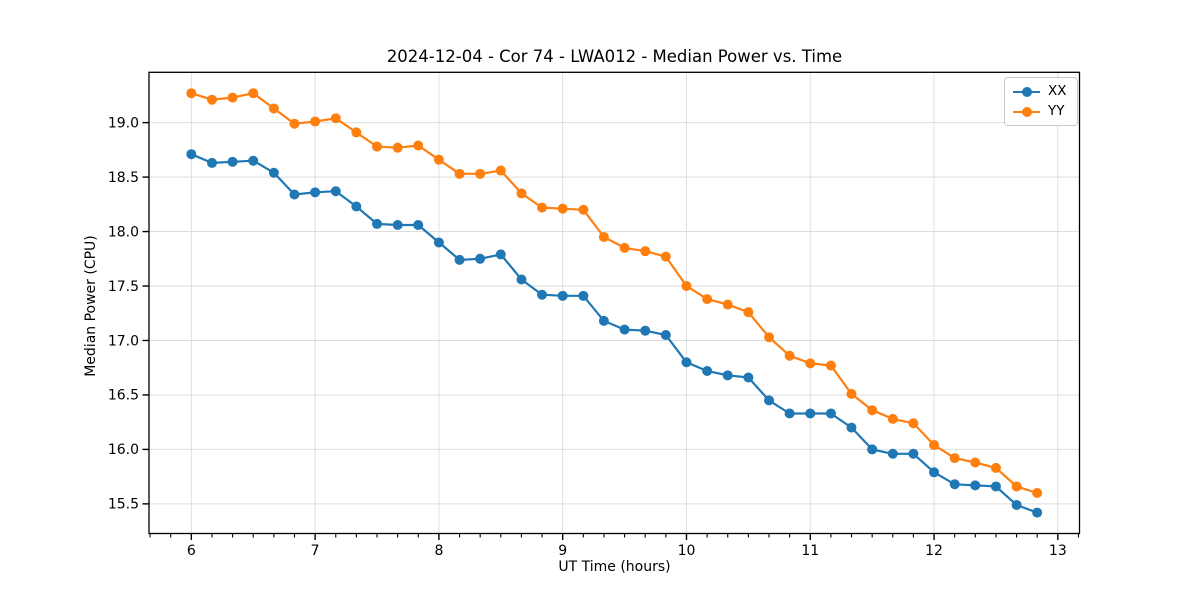  What do you see at coordinates (438, 551) in the screenshot?
I see `x-tick-label: 8` at bounding box center [438, 551].